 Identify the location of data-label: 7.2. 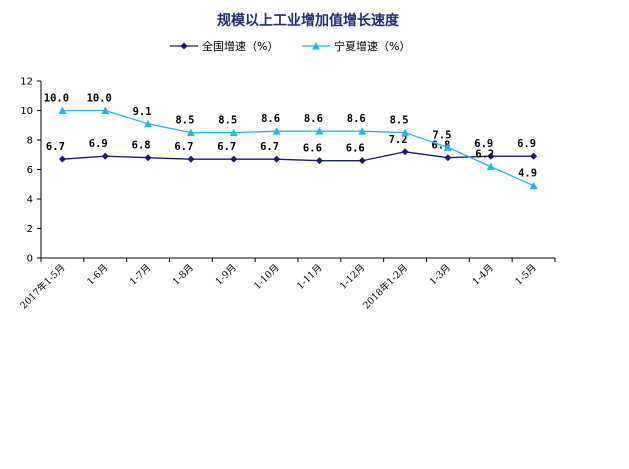
(398, 140).